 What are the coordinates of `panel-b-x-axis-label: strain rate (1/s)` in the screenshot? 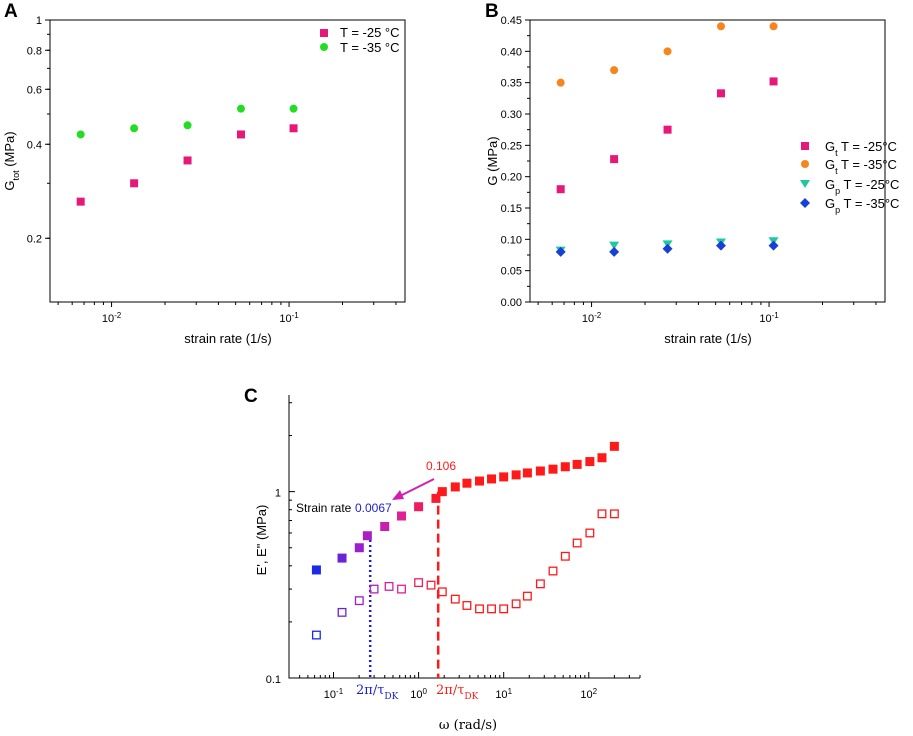 It's located at (707, 338).